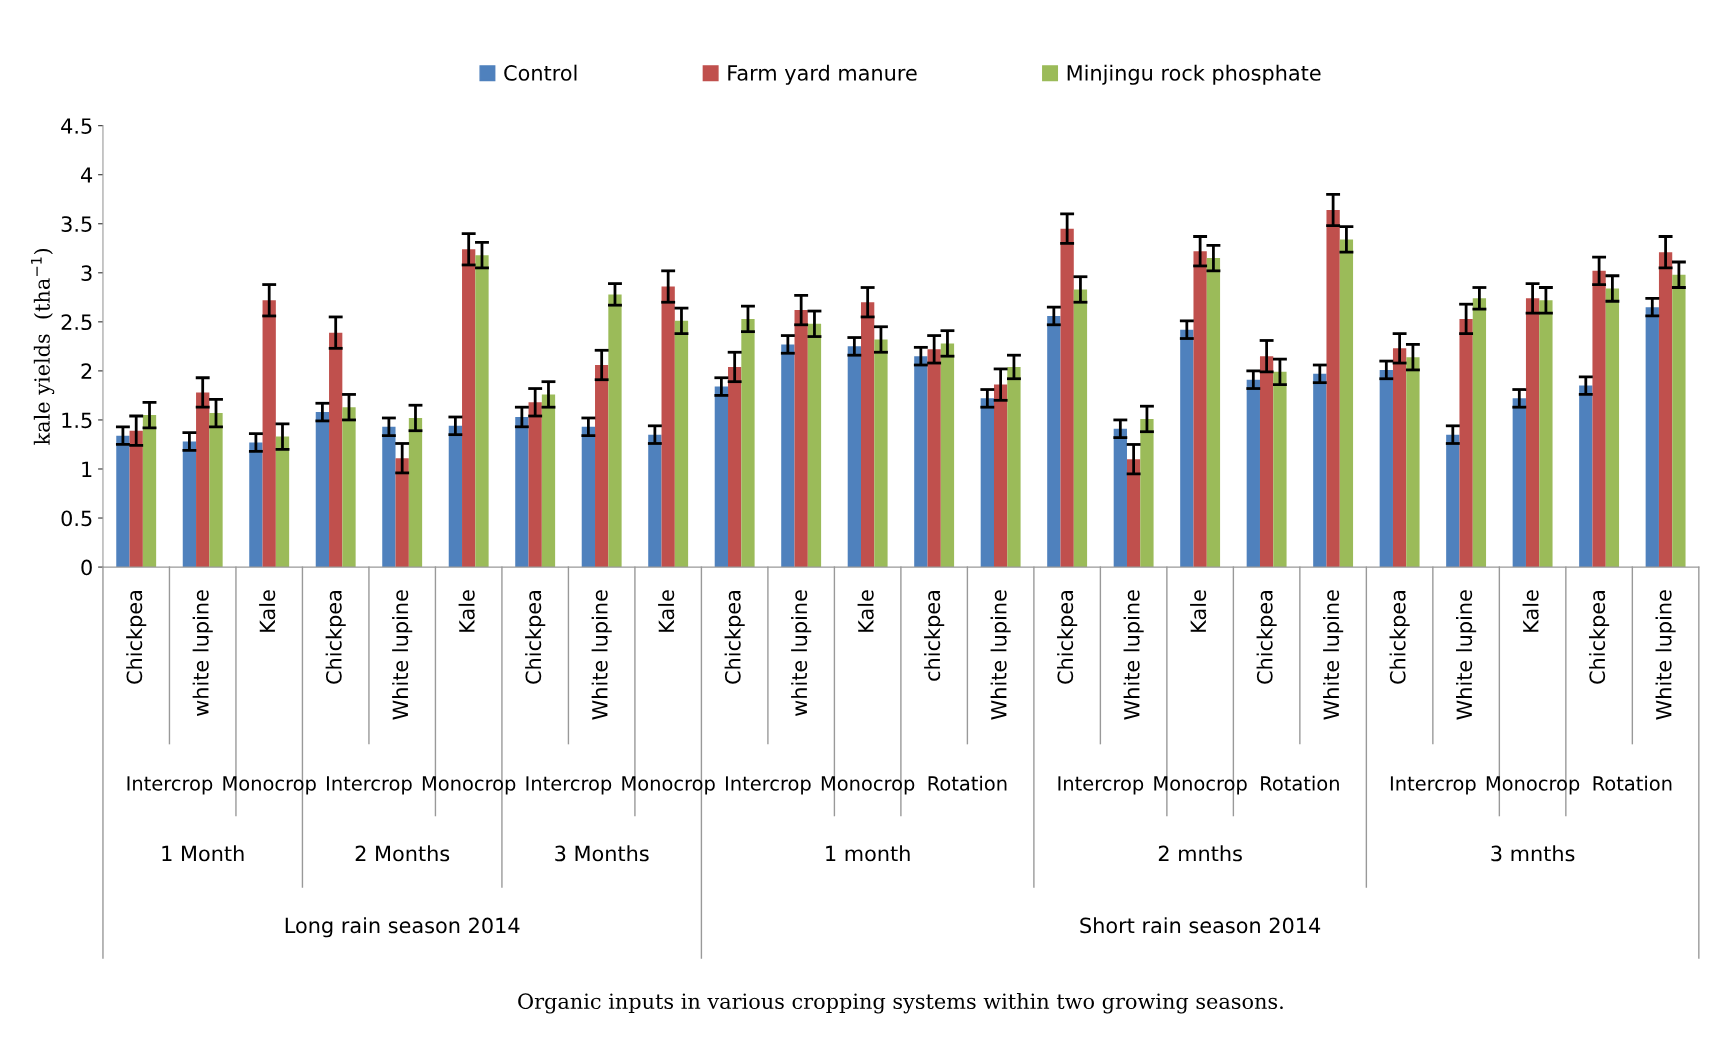 The image size is (1716, 1056). What do you see at coordinates (868, 853) in the screenshot?
I see `text: 1 month` at bounding box center [868, 853].